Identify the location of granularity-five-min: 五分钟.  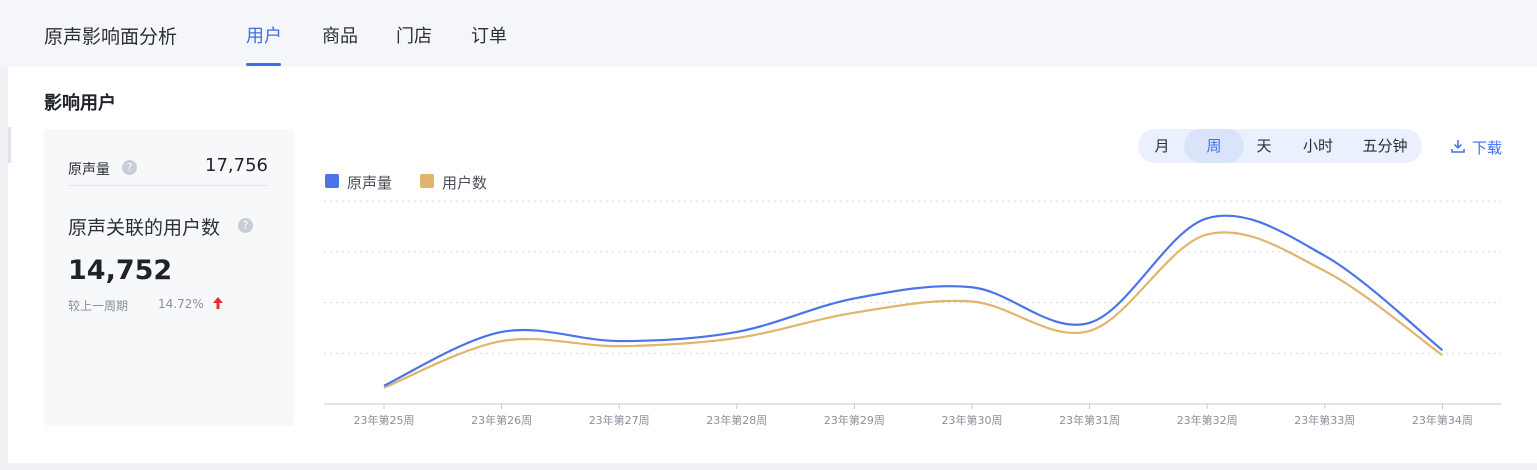
(1385, 146).